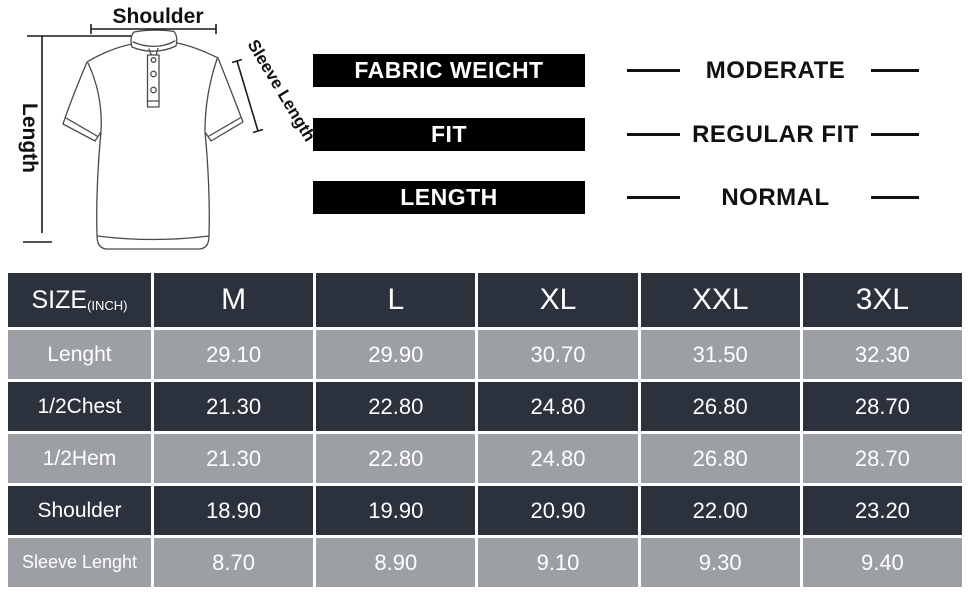 The image size is (970, 600). I want to click on value-cell: 31.50, so click(720, 354).